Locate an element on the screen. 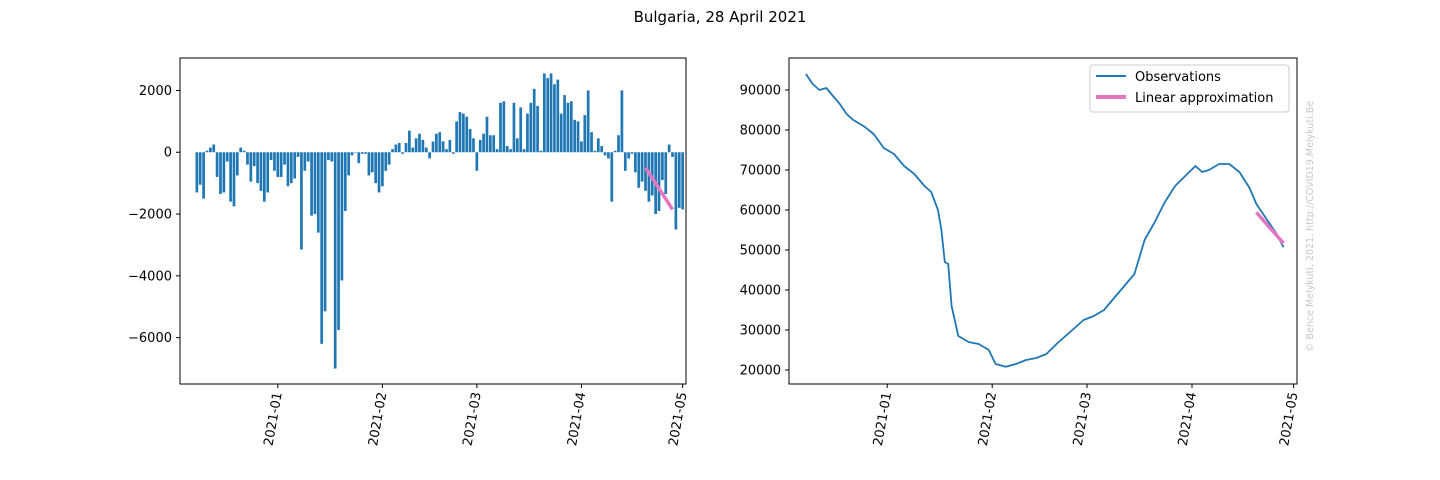  left-trend-line is located at coordinates (659, 188).